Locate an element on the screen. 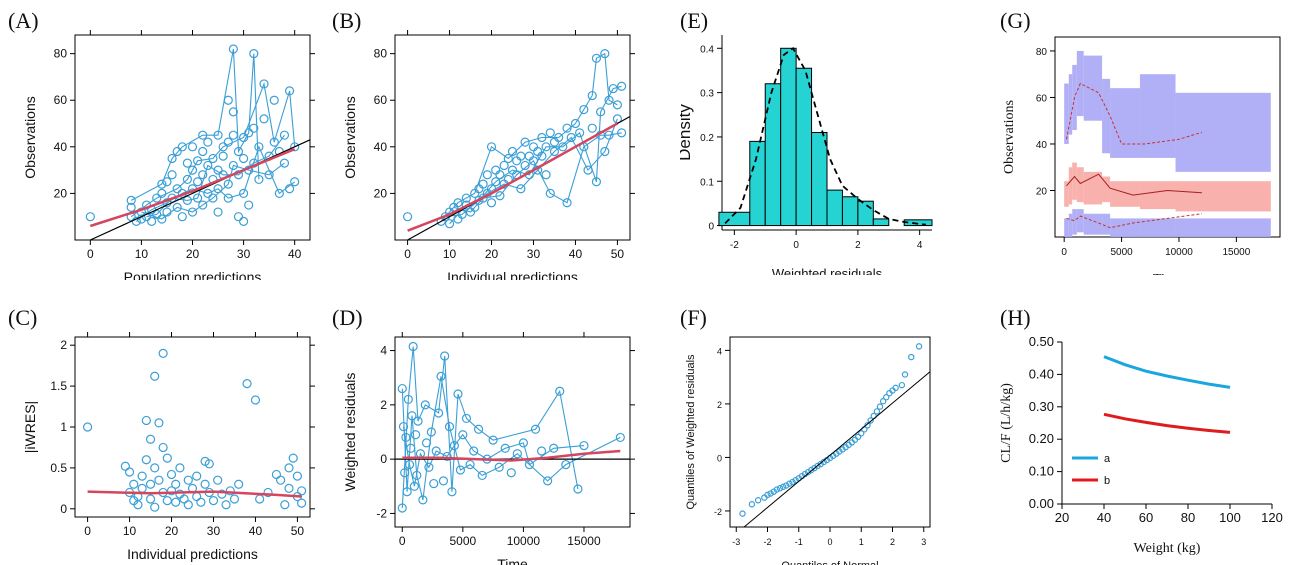 Image resolution: width=1295 pixels, height=565 pixels. y-tick-label: 60 is located at coordinates (381, 100).